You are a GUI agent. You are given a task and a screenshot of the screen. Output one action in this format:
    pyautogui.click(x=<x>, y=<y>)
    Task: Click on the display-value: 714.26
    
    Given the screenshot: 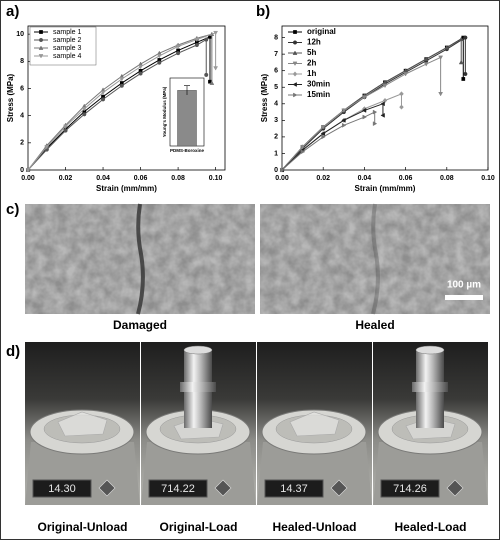 What is the action you would take?
    pyautogui.click(x=410, y=489)
    